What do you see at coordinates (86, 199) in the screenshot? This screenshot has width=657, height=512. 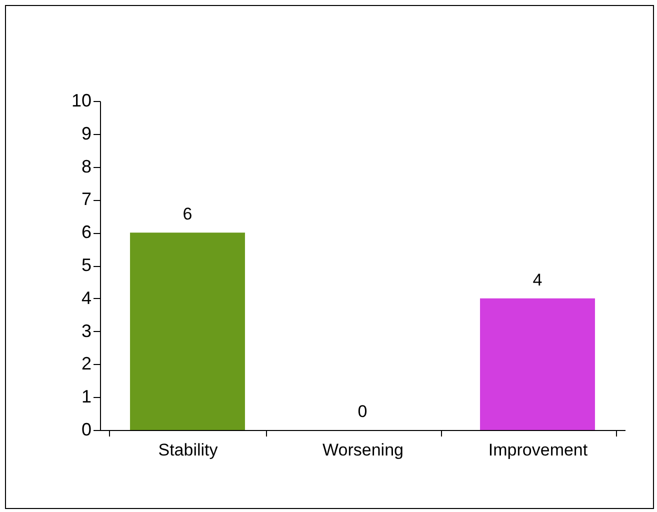 I see `y-tick-label: 7` at bounding box center [86, 199].